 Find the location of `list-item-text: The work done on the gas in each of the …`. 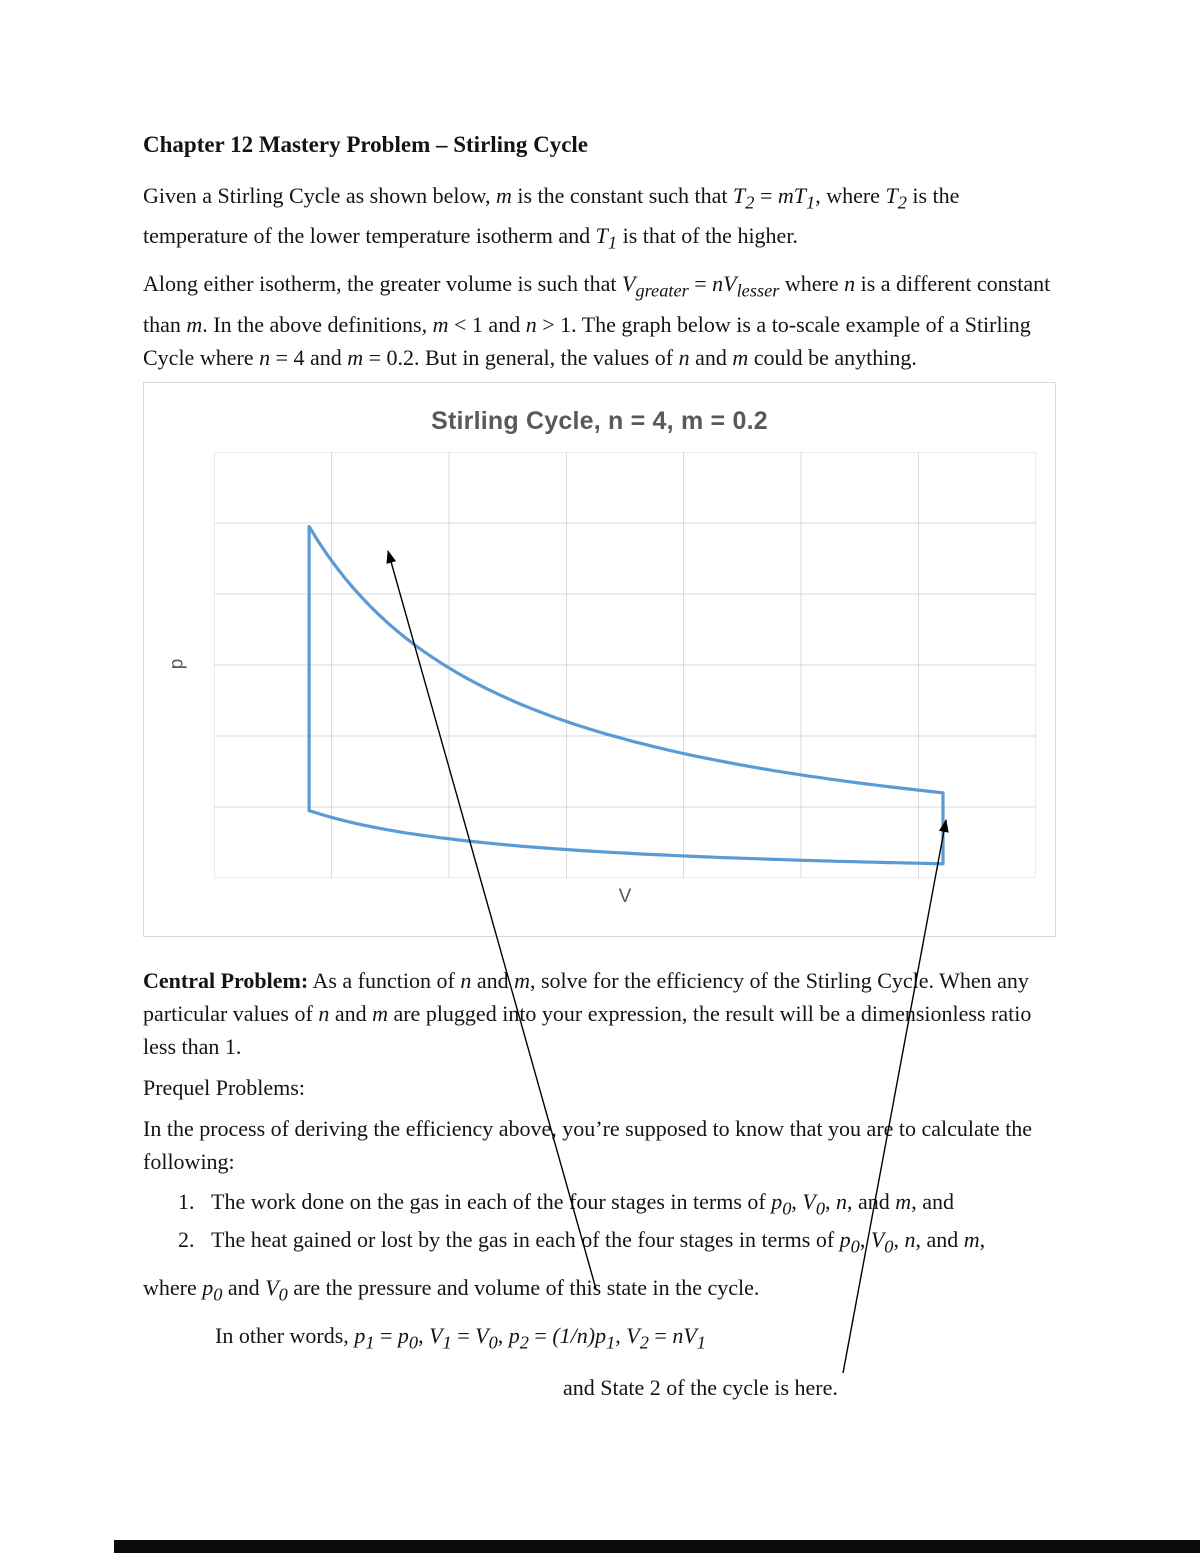

list-item-text: The work done on the gas in each of the … is located at coordinates (582, 1203).